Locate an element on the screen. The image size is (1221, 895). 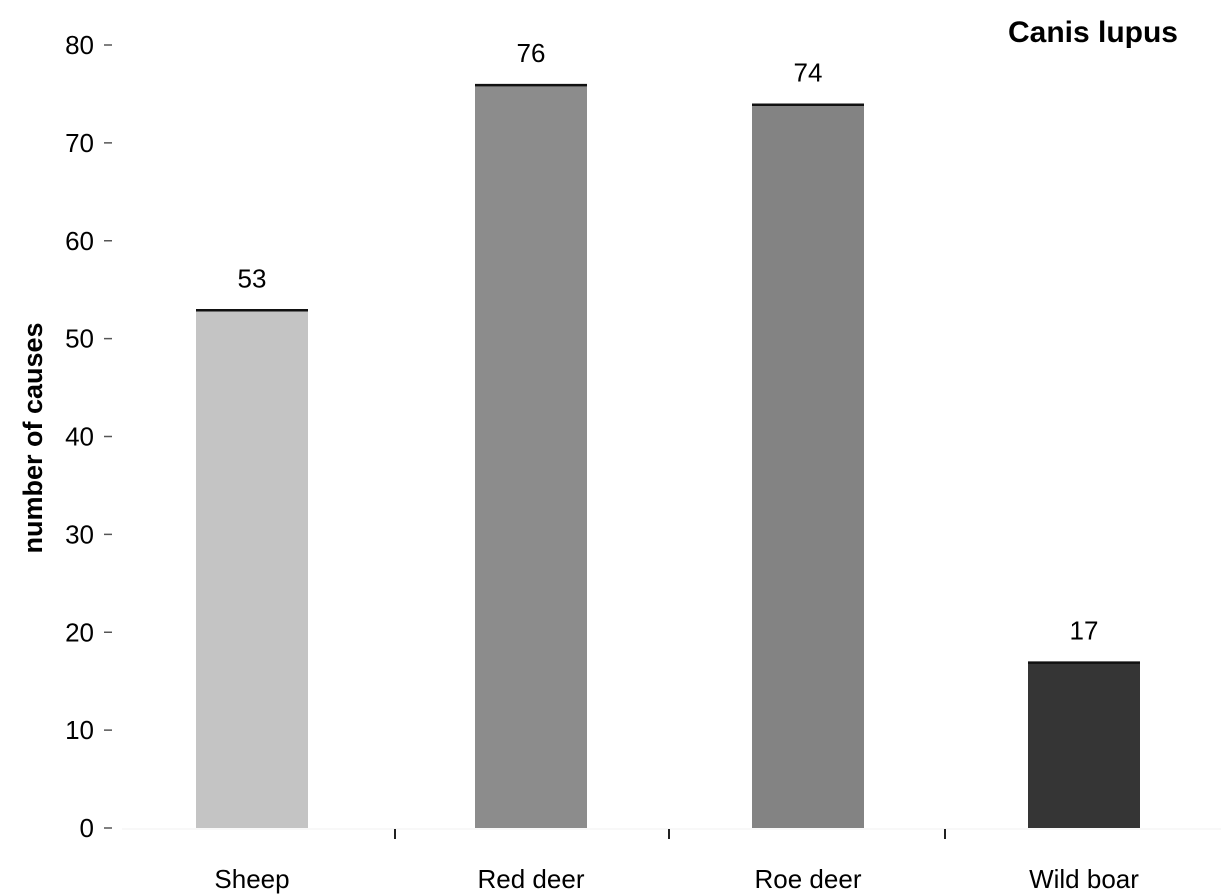
y-tick-label: 40 is located at coordinates (79, 437).